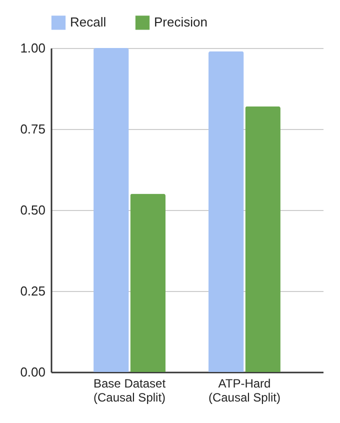 The height and width of the screenshot is (423, 340). I want to click on y-tick-label: 0.50, so click(33, 210).